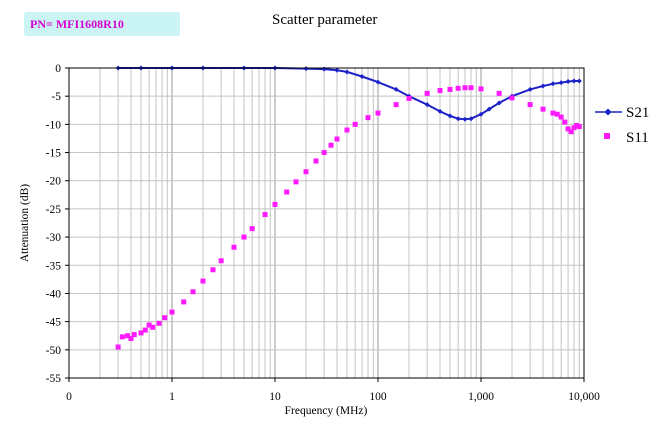 Image resolution: width=666 pixels, height=430 pixels. I want to click on y-axis-title: Attenuation (dB), so click(25, 223).